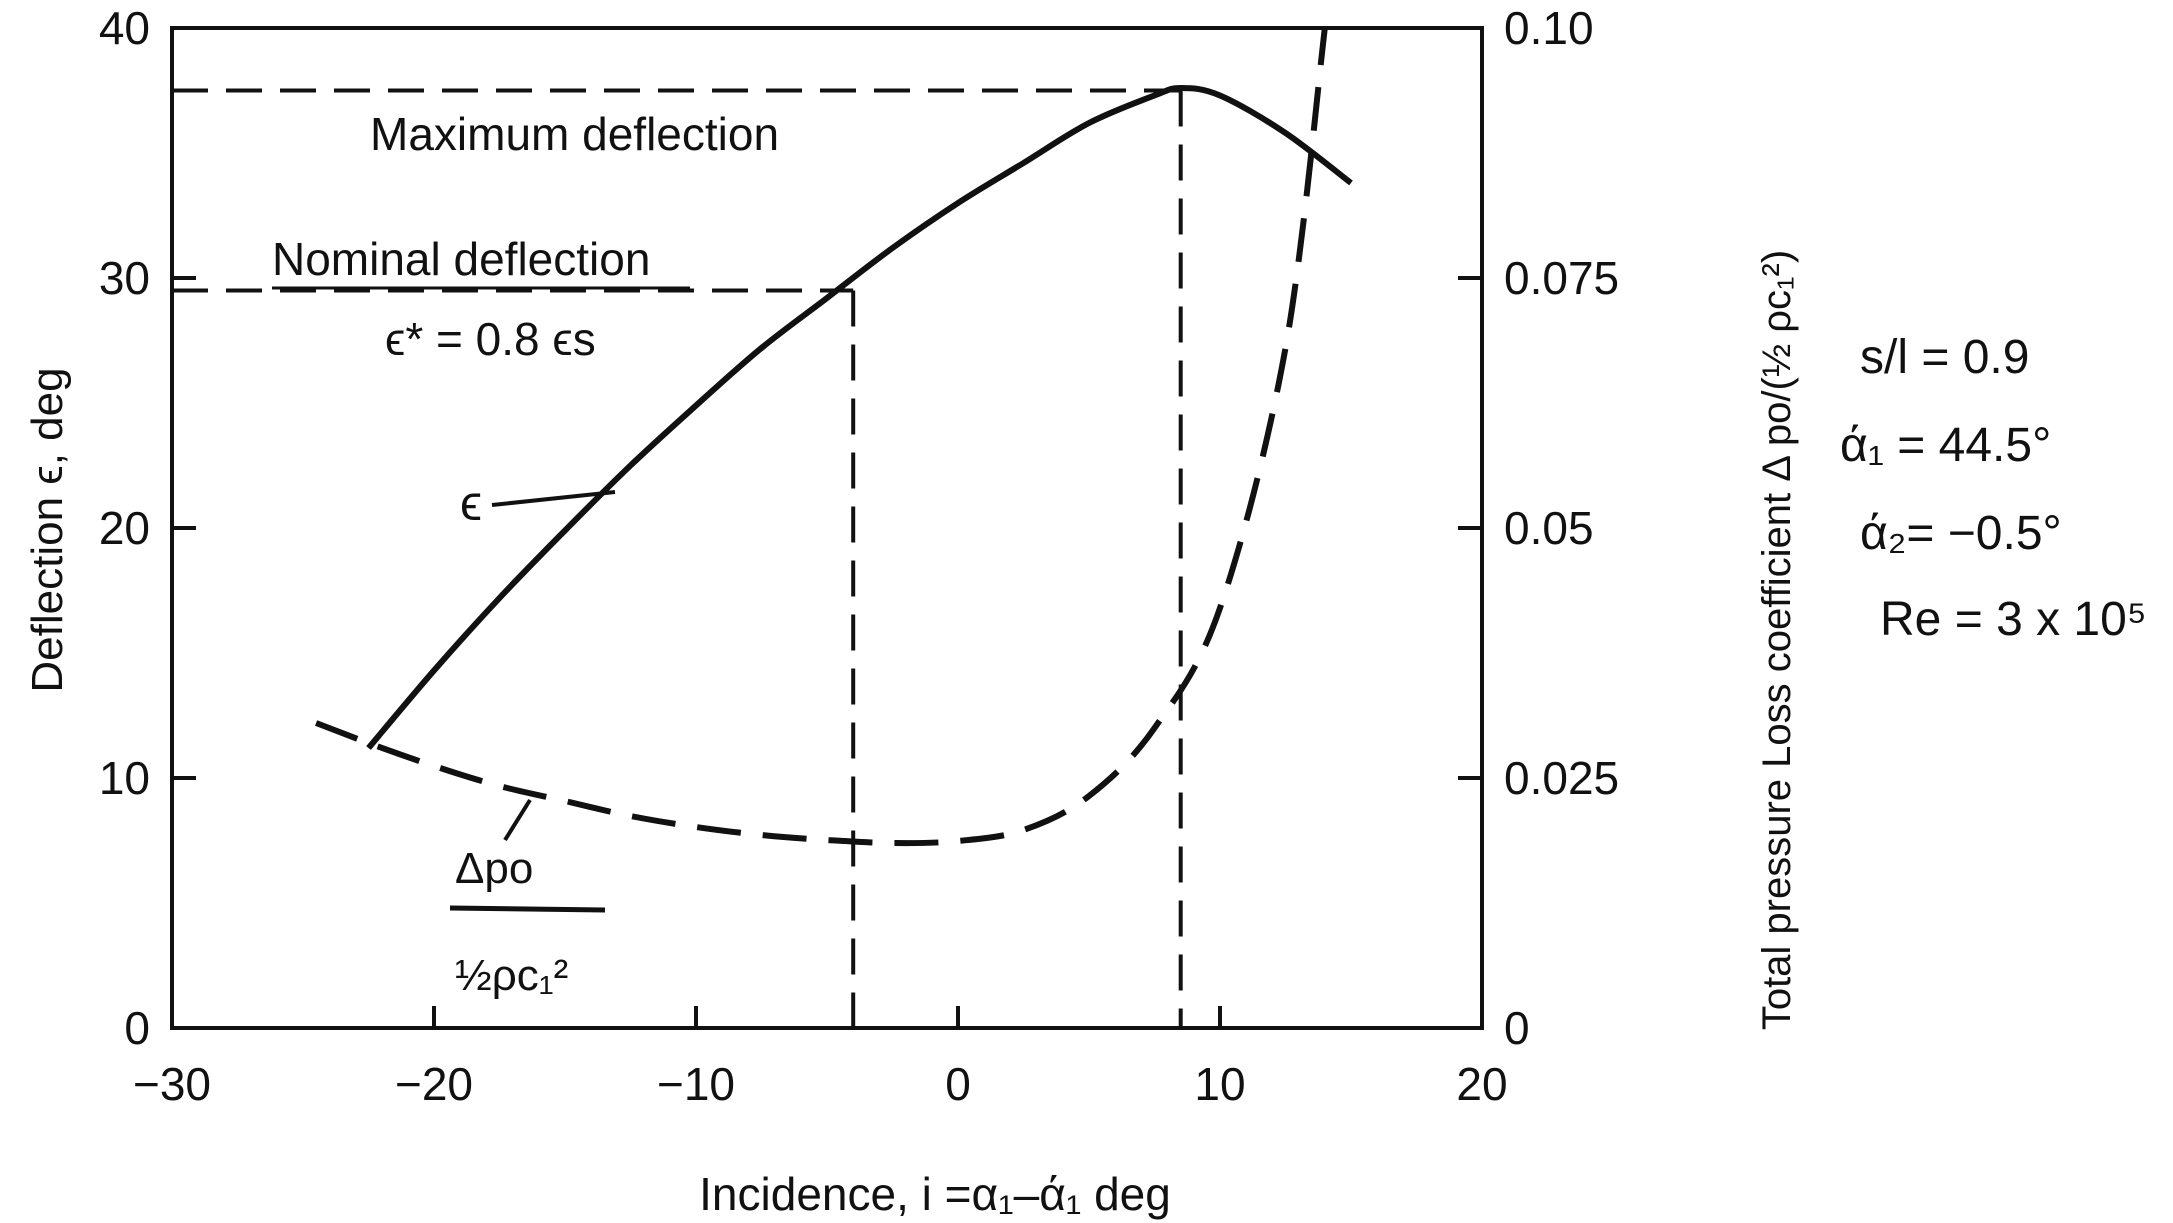  What do you see at coordinates (1549, 528) in the screenshot?
I see `right-tick-label: 0.05` at bounding box center [1549, 528].